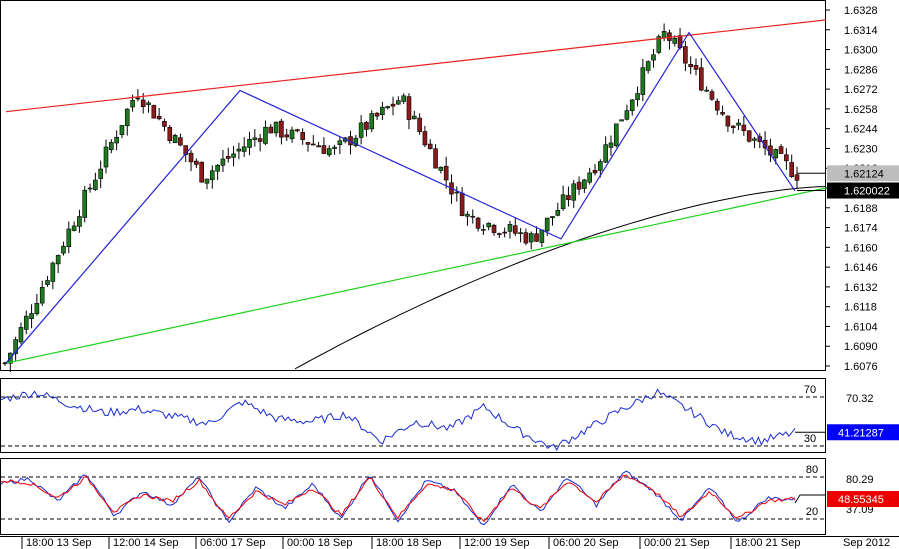 The width and height of the screenshot is (899, 549). I want to click on price-tick-label: 1.6244, so click(861, 130).